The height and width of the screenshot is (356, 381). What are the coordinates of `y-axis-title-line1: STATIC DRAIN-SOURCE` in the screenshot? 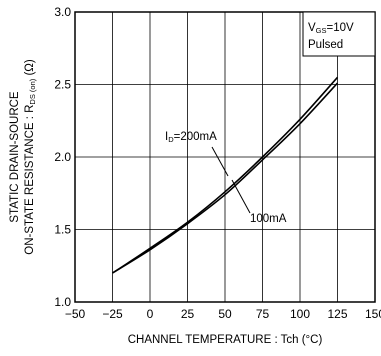 It's located at (15, 157).